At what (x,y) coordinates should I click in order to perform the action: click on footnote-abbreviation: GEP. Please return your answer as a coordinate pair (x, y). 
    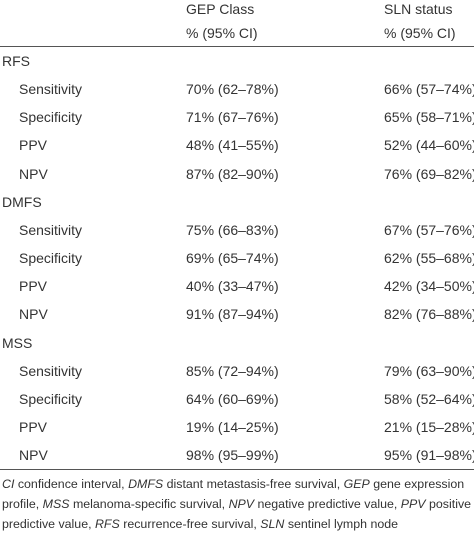
    Looking at the image, I should click on (356, 484).